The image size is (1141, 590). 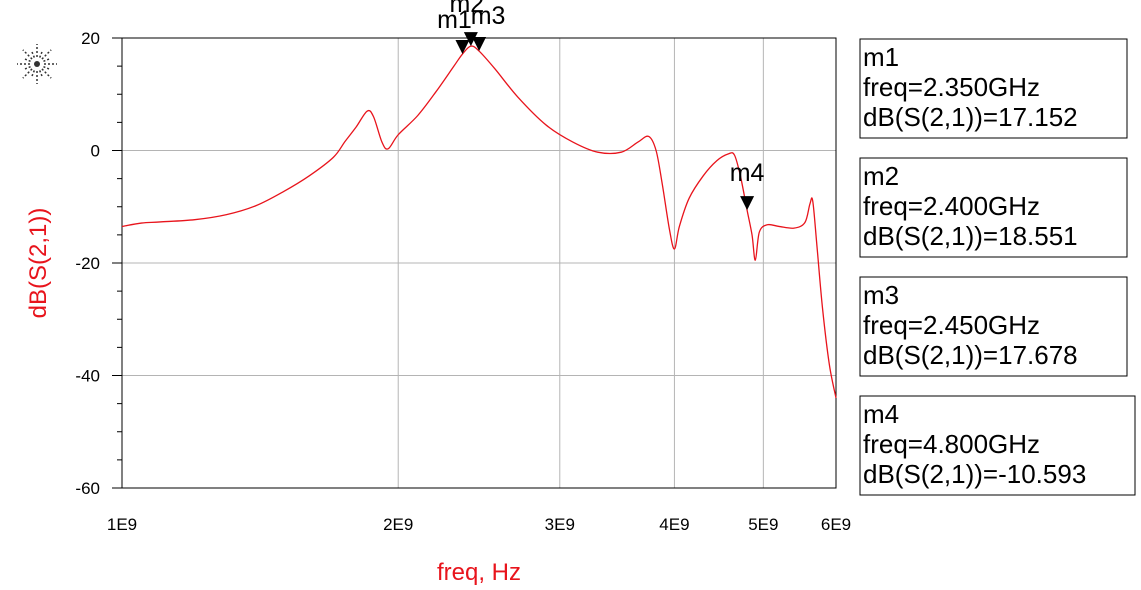 What do you see at coordinates (974, 474) in the screenshot?
I see `marker-box-value: dB(S(2,1))=-10.593` at bounding box center [974, 474].